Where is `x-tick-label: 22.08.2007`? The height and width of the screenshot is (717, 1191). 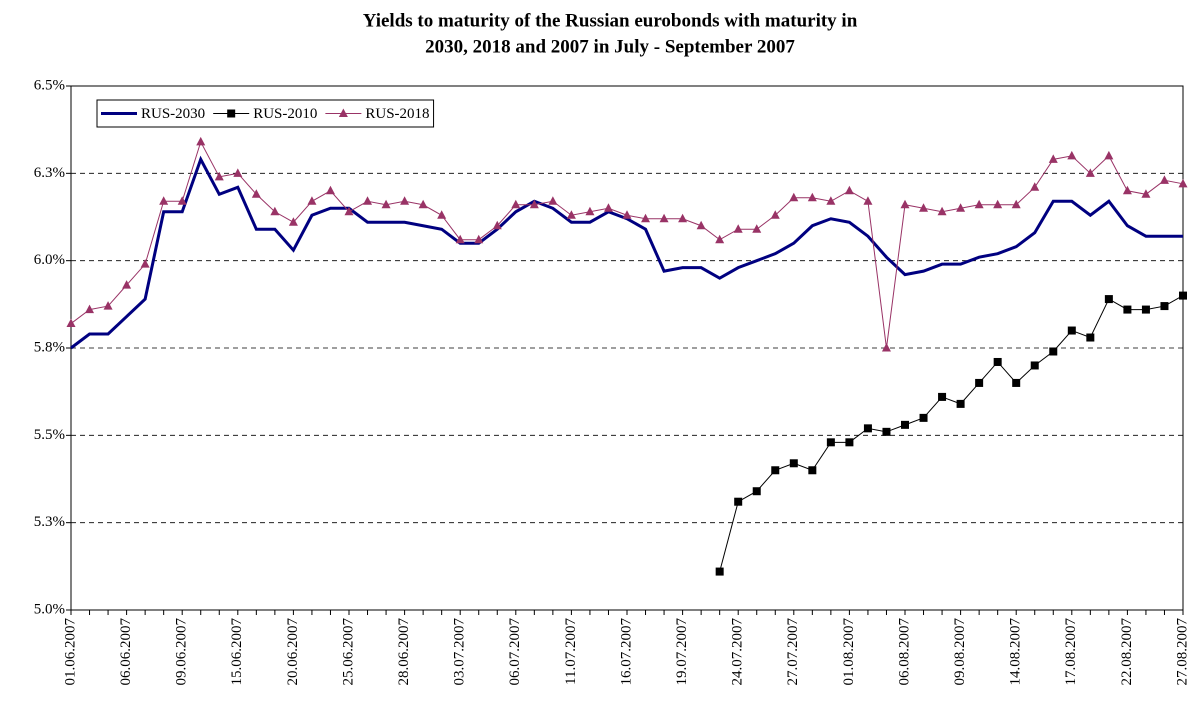
x-tick-label: 22.08.2007 is located at coordinates (1127, 652).